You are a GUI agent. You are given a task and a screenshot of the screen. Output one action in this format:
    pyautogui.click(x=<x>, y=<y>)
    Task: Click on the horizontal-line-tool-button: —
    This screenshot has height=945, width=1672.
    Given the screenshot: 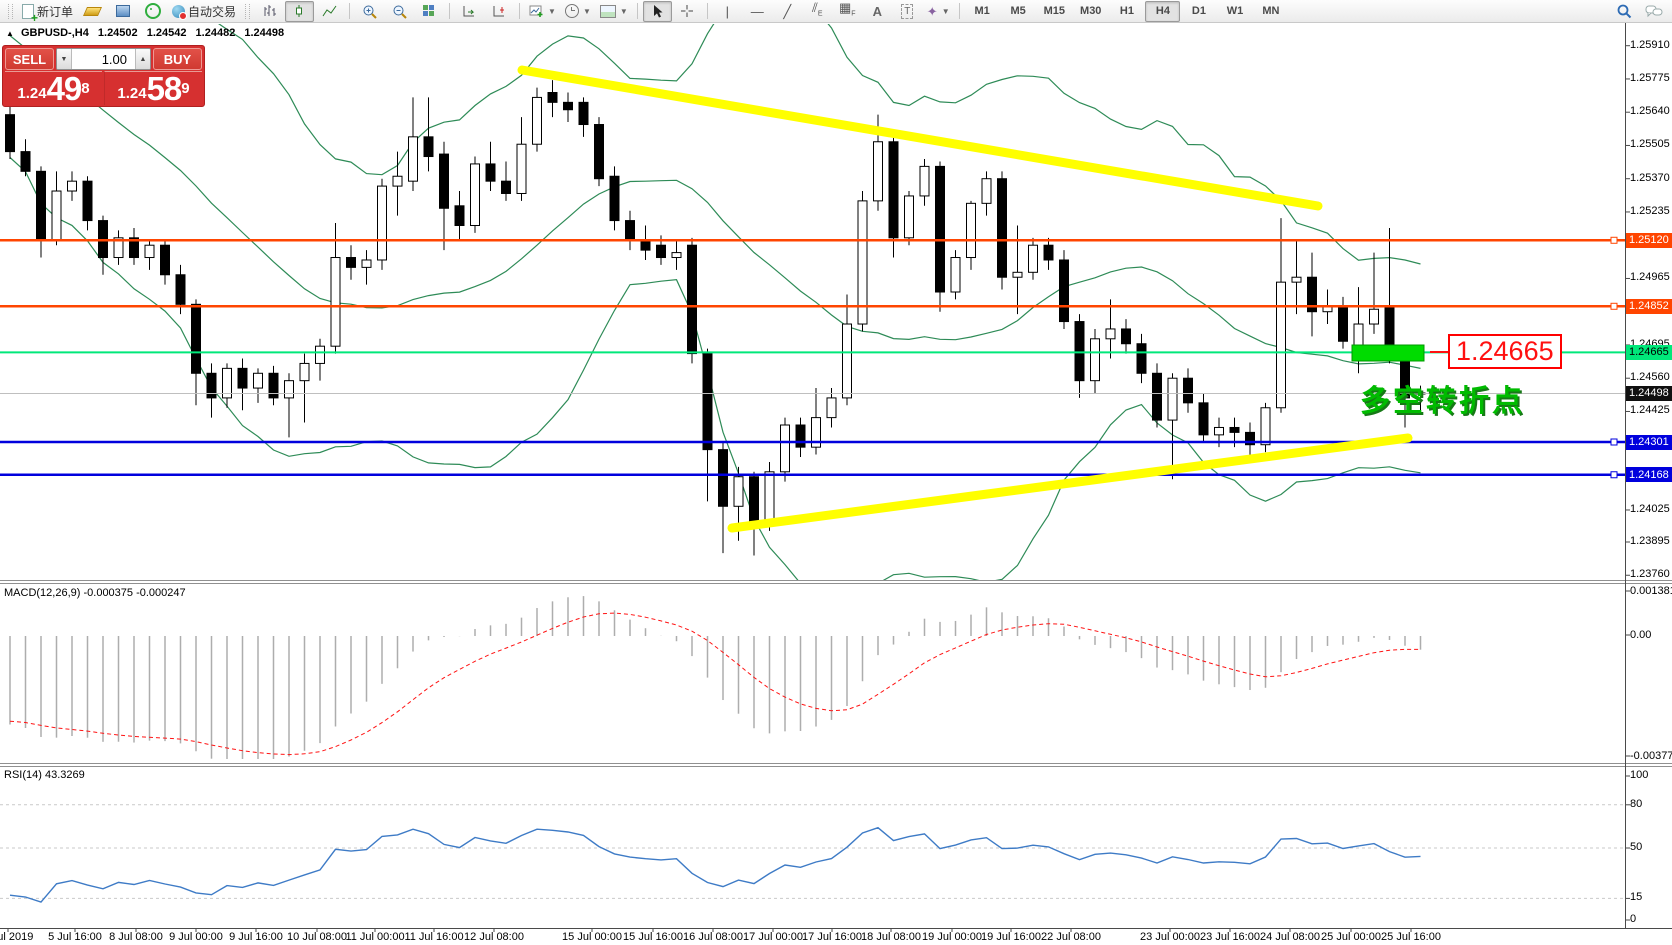 What is the action you would take?
    pyautogui.click(x=757, y=11)
    